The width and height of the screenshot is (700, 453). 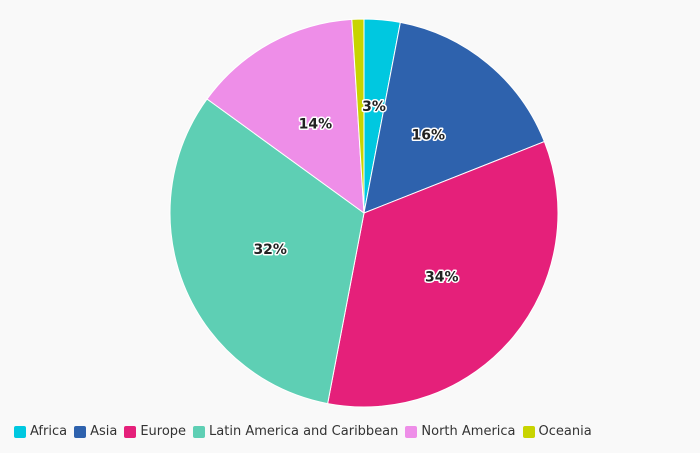 I want to click on legend-item-latin-america-and-caribbean: Latin America and Caribbean, so click(x=295, y=431).